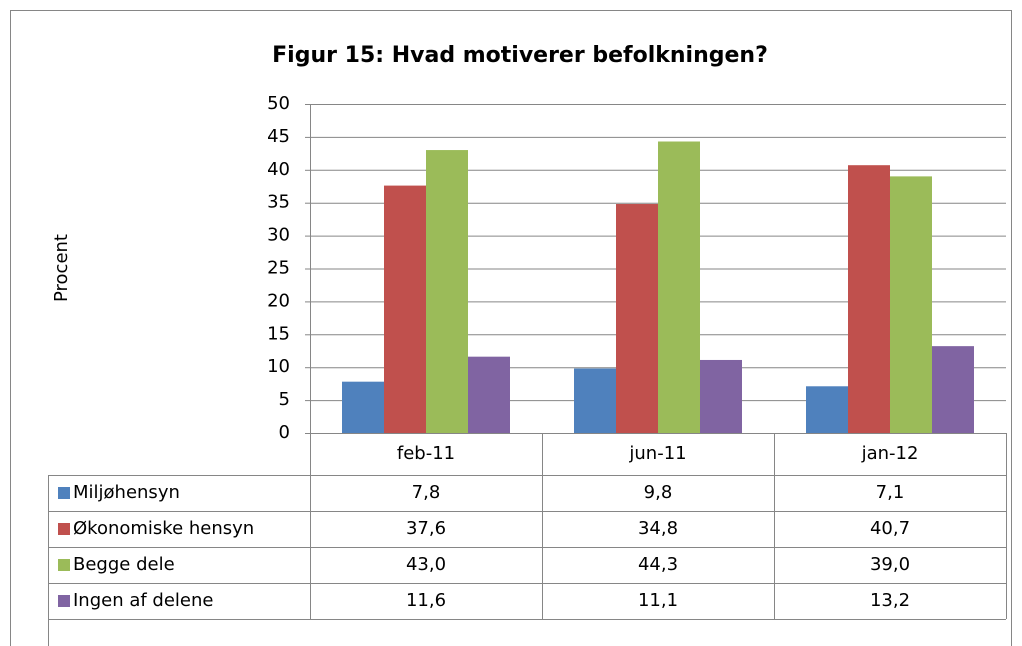 The image size is (1022, 646). Describe the element at coordinates (890, 492) in the screenshot. I see `data-label: 7,1` at that location.